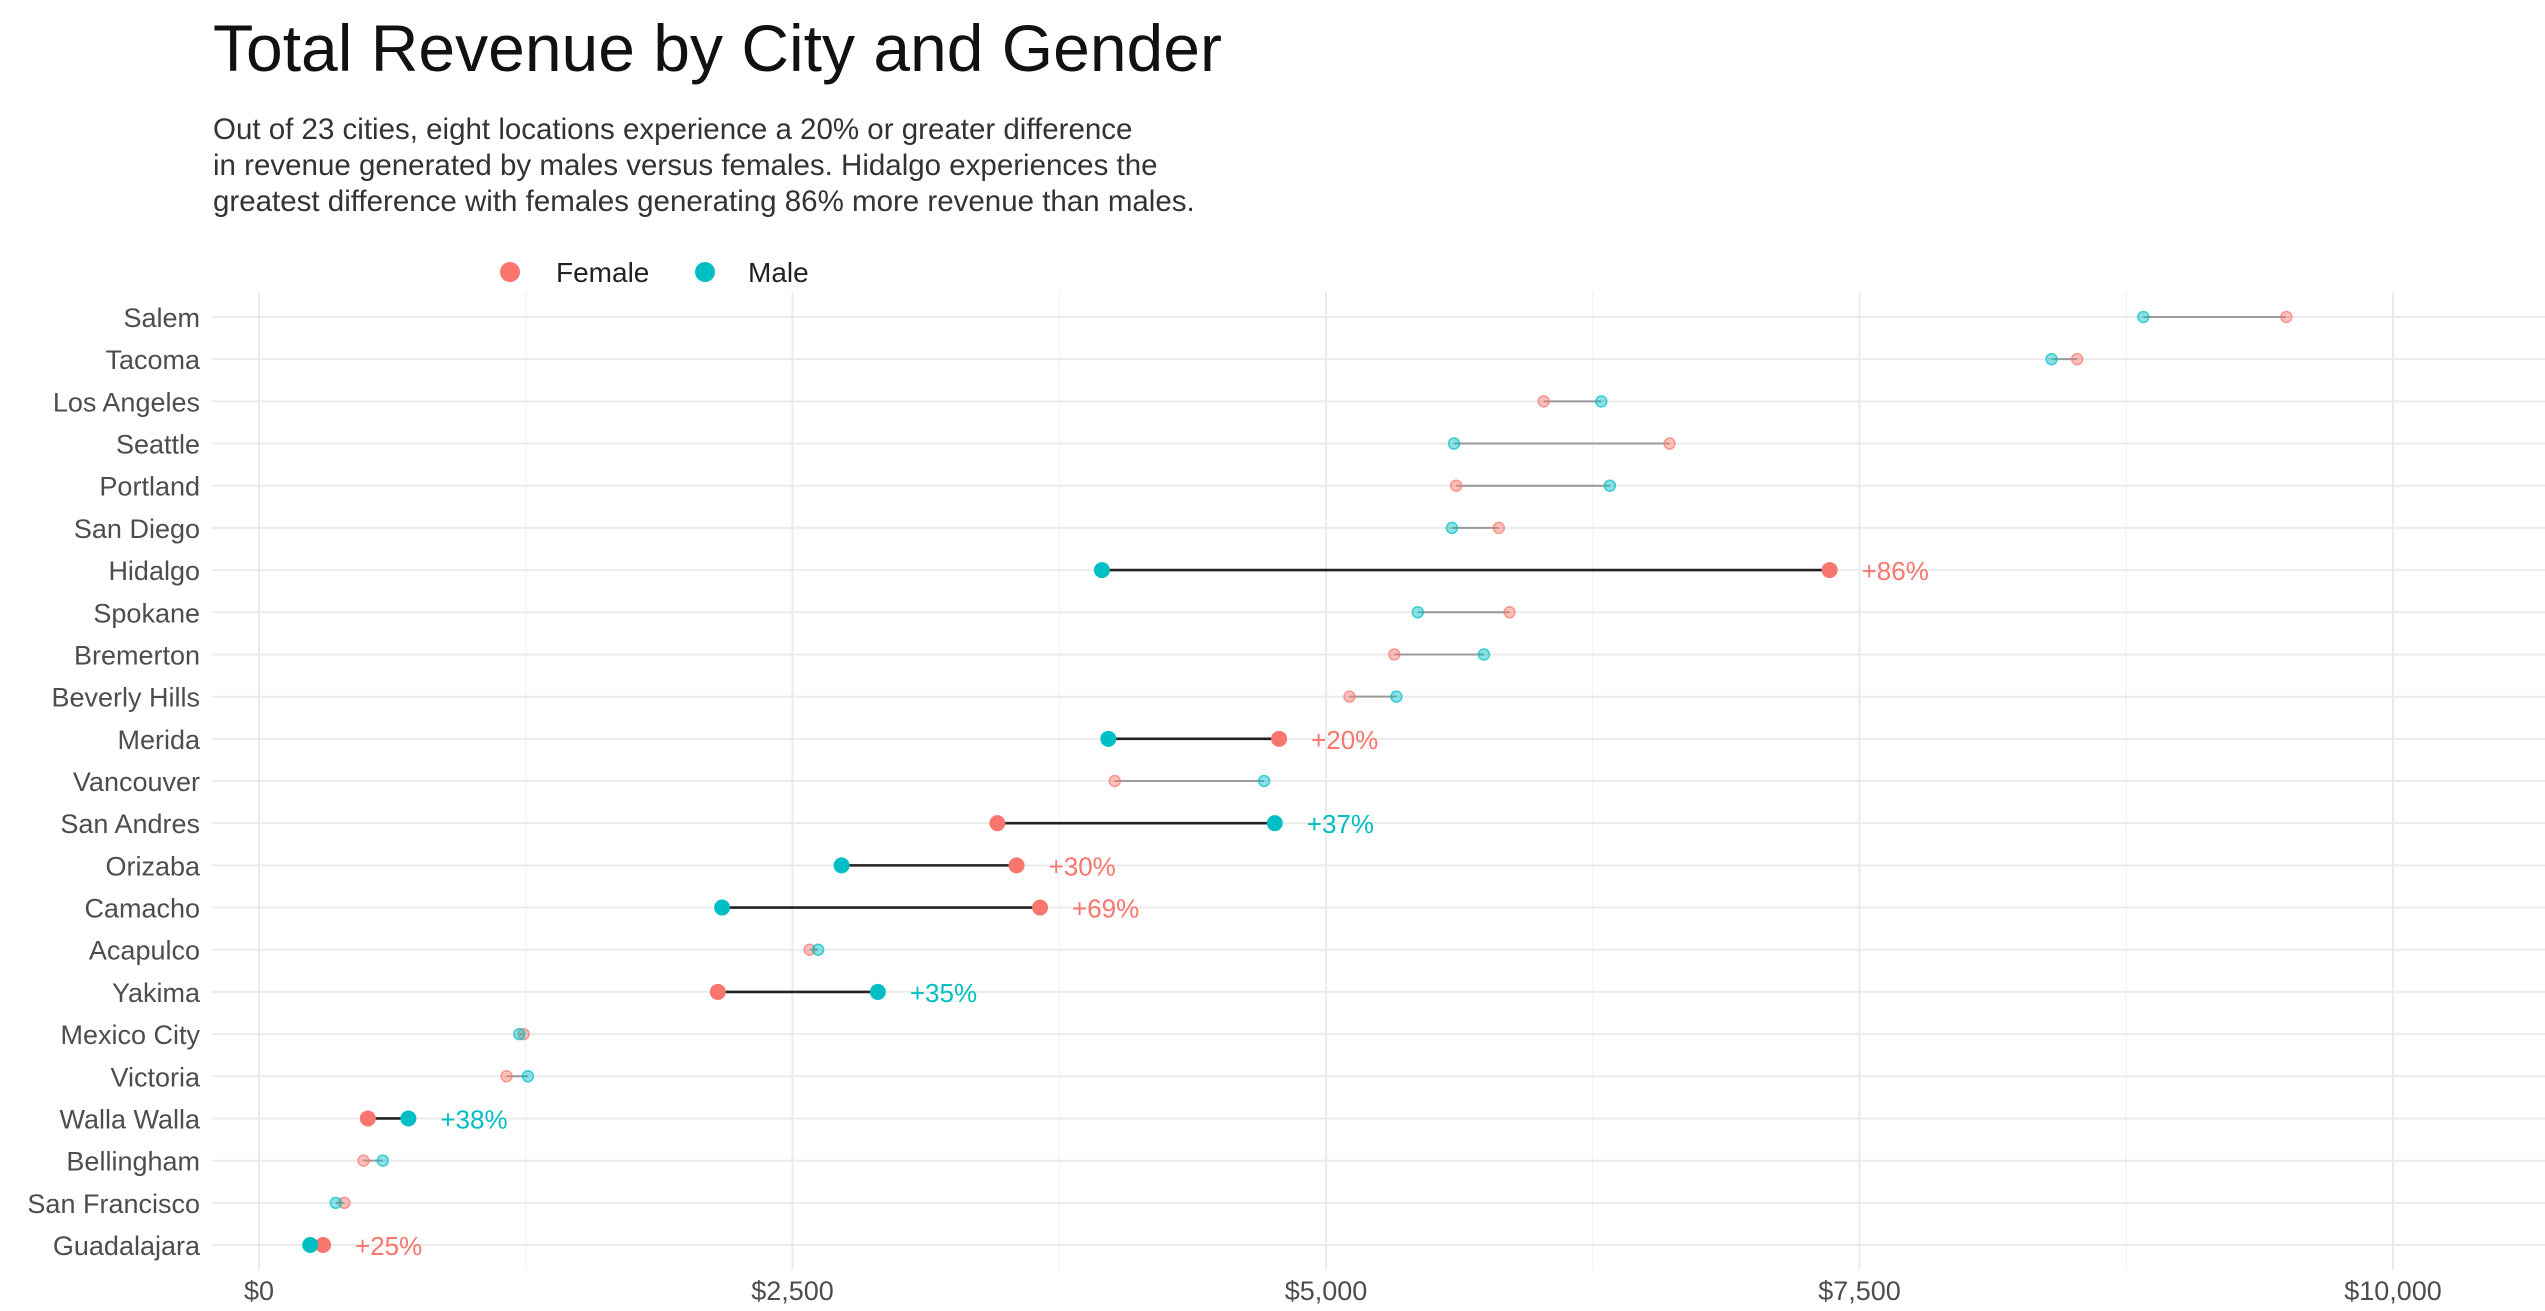  Describe the element at coordinates (137, 529) in the screenshot. I see `y-tick-label: San Diego` at that location.